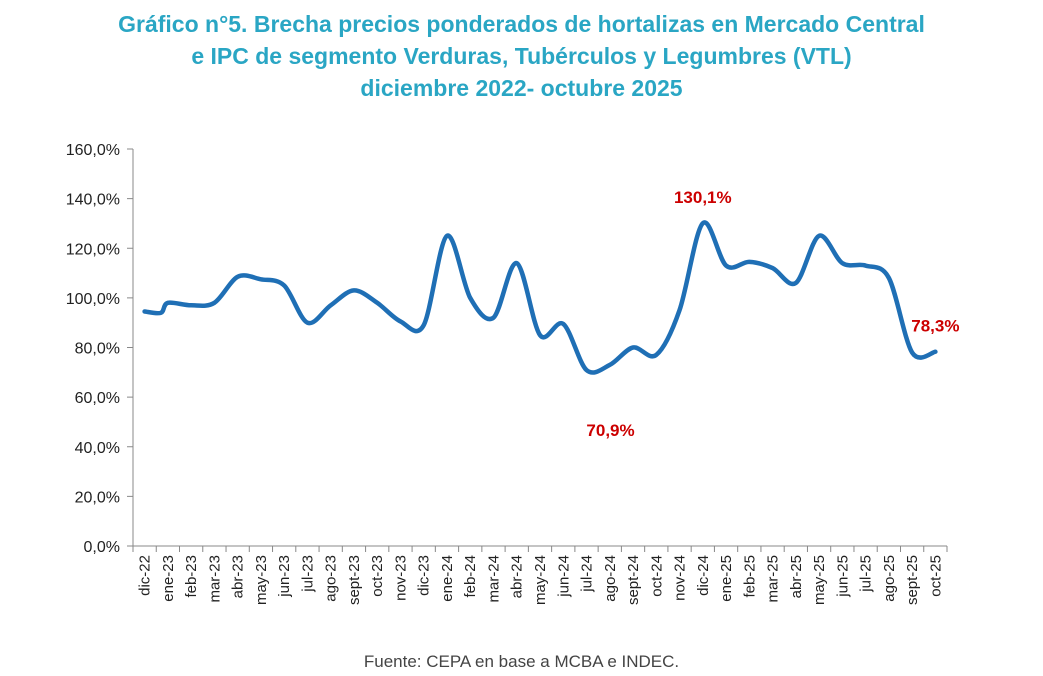  I want to click on x-tick-label: oct-25, so click(935, 576).